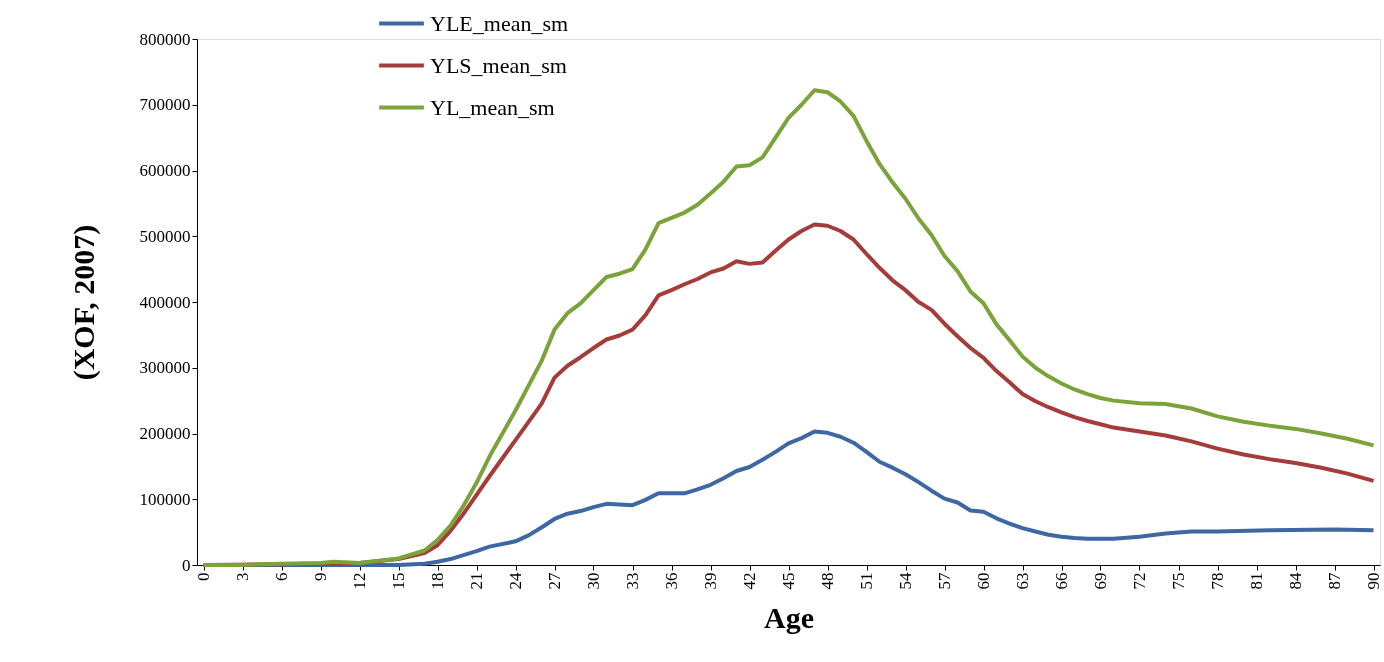  What do you see at coordinates (492, 107) in the screenshot?
I see `legend-label: YL_mean_sm` at bounding box center [492, 107].